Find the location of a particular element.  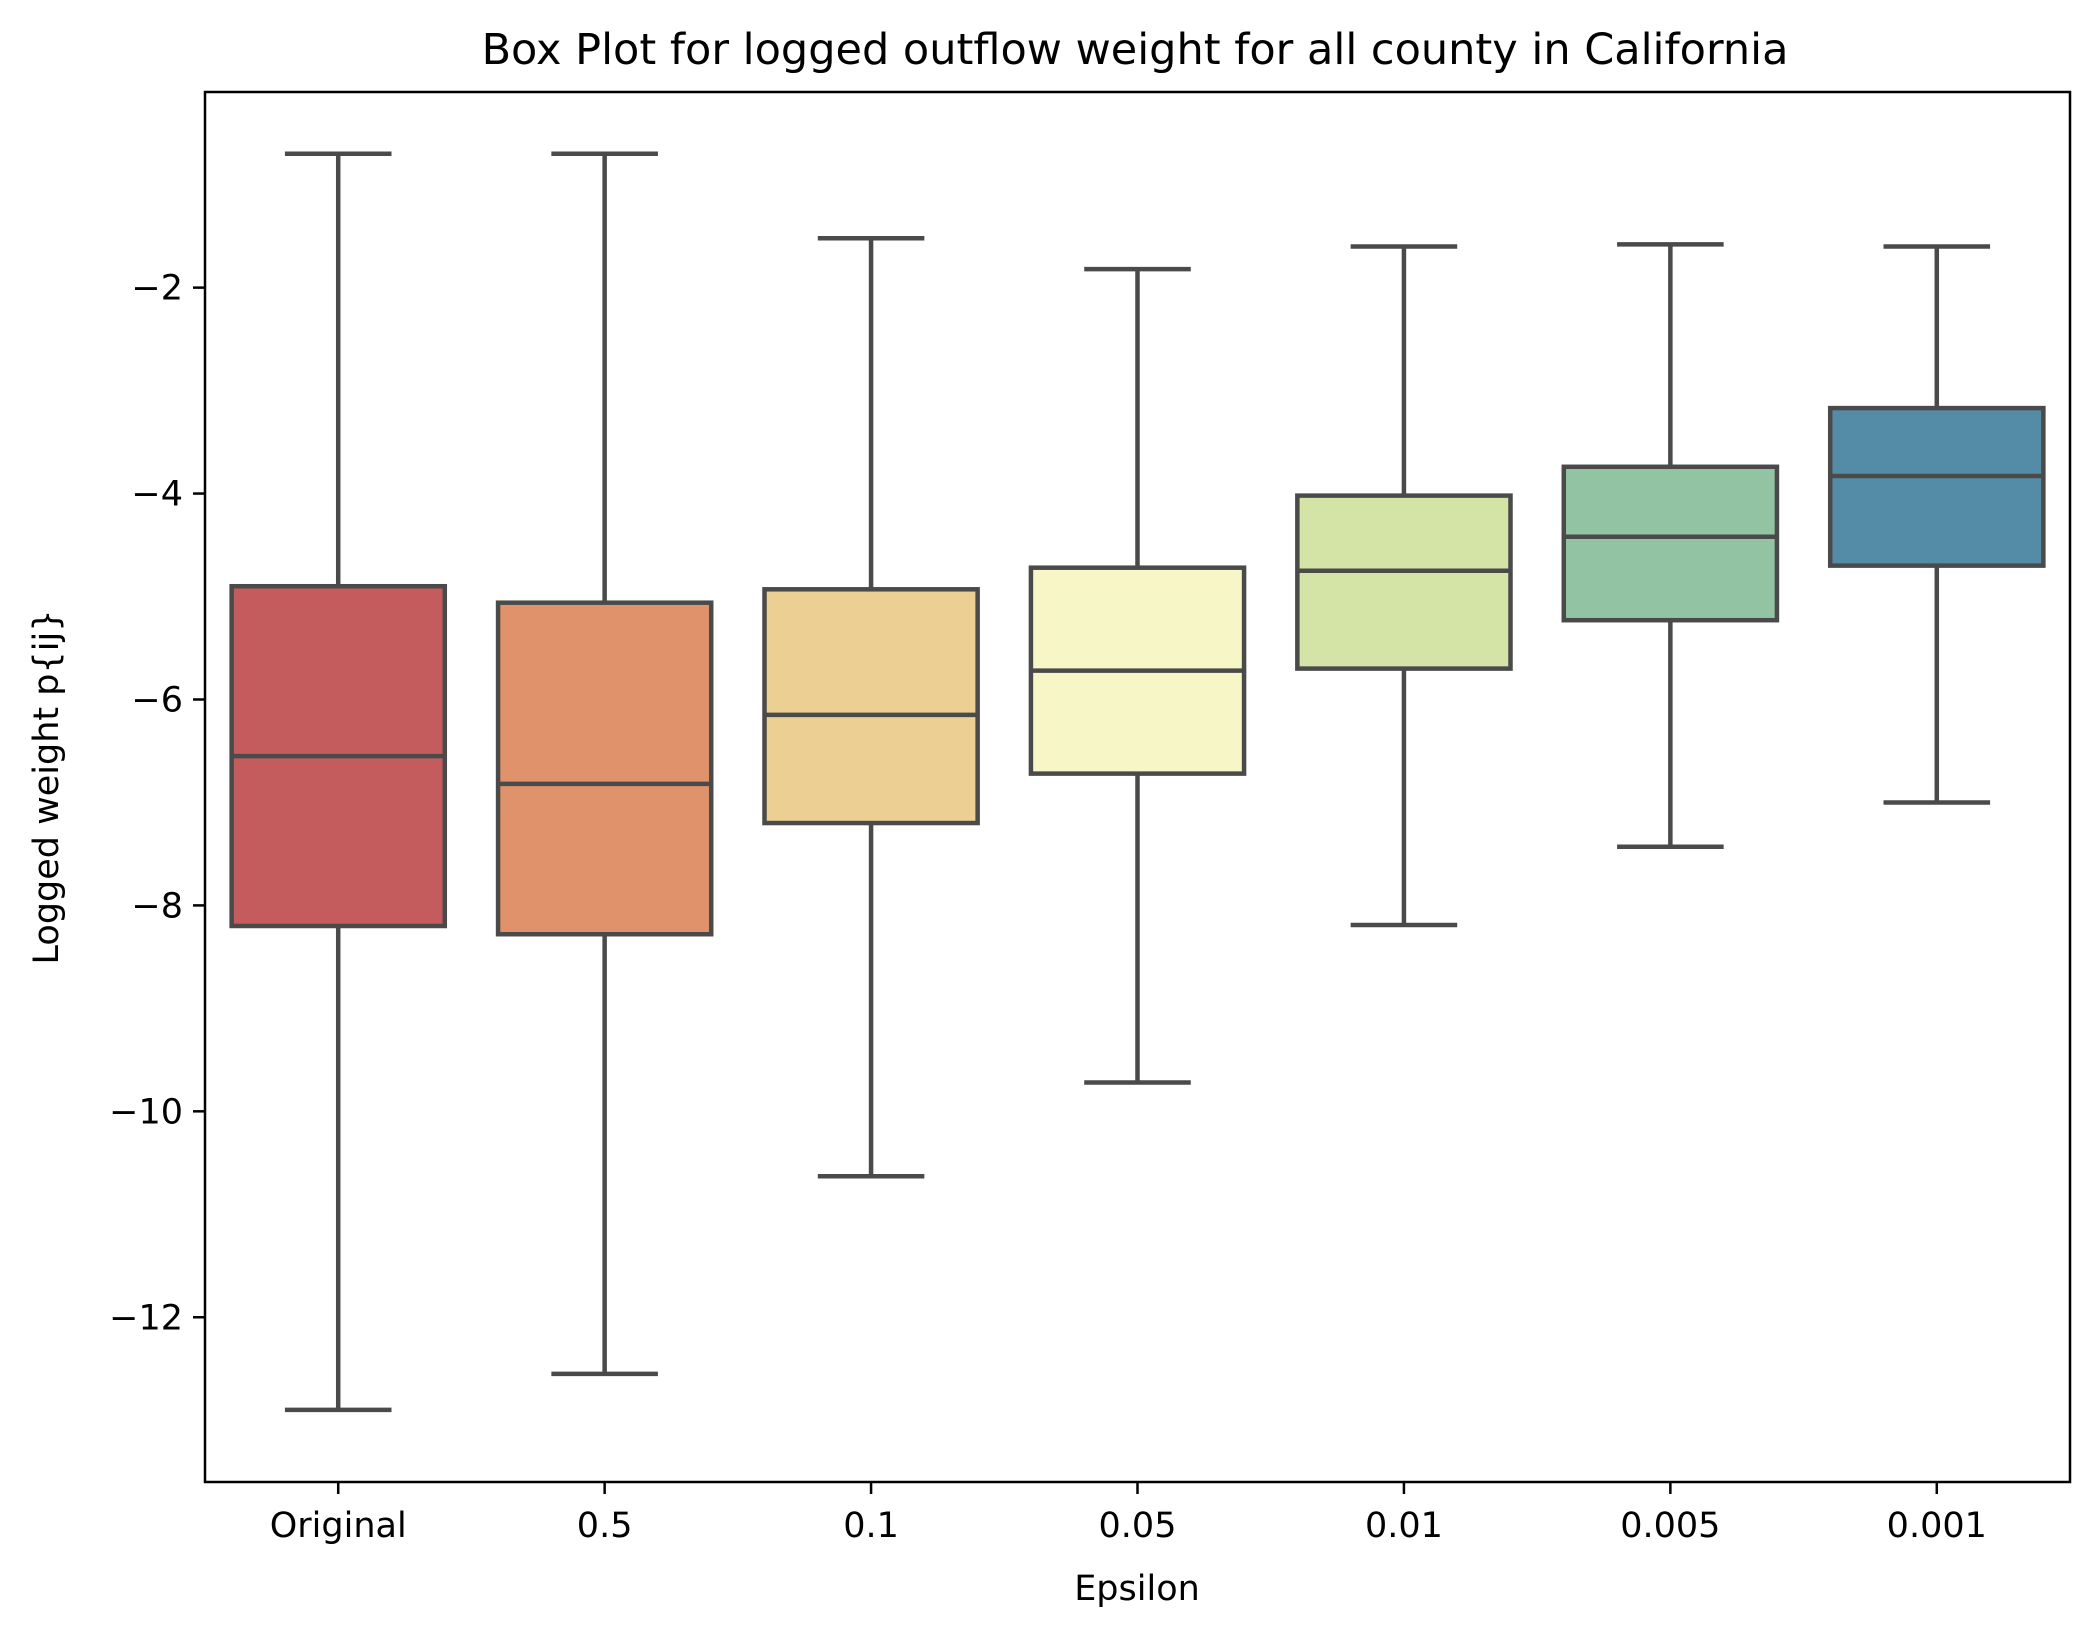

x-tick-label: 0.1 is located at coordinates (871, 1526).